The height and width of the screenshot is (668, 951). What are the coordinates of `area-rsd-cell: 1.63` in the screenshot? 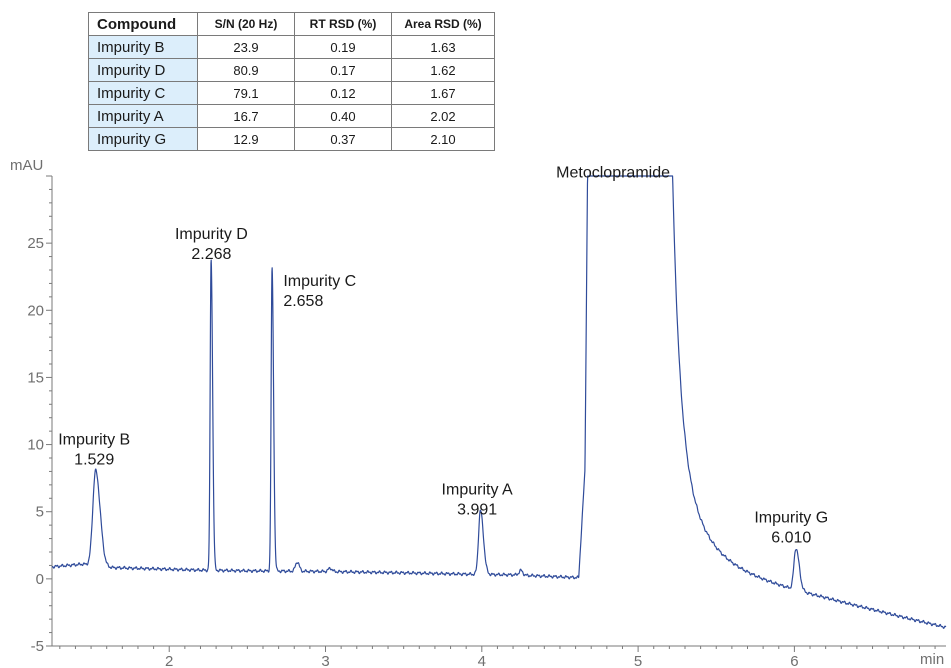 It's located at (443, 47).